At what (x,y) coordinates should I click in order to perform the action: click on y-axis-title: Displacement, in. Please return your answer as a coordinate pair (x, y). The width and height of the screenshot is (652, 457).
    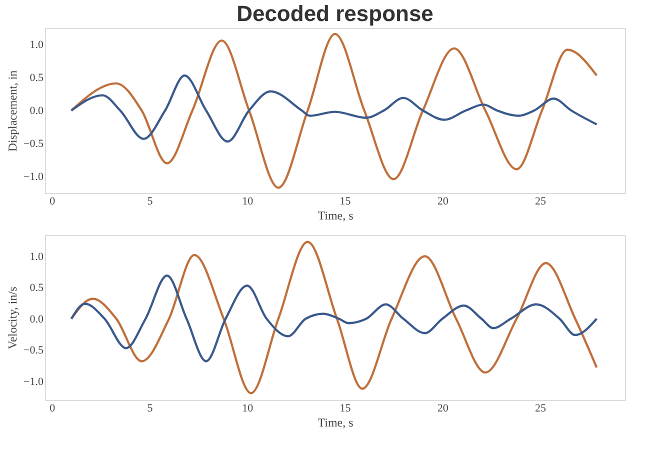
    Looking at the image, I should click on (13, 111).